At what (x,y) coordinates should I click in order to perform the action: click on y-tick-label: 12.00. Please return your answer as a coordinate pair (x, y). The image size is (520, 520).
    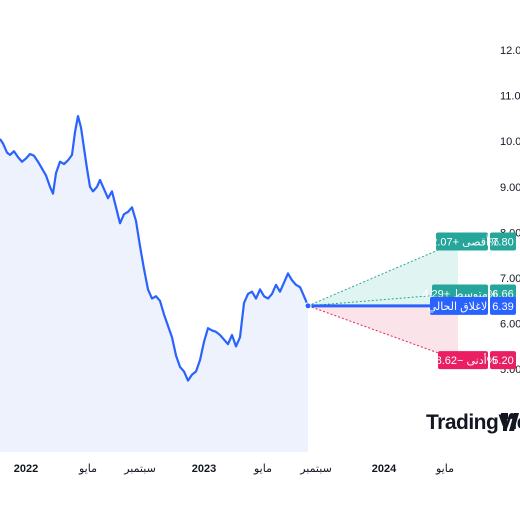
    Looking at the image, I should click on (510, 51).